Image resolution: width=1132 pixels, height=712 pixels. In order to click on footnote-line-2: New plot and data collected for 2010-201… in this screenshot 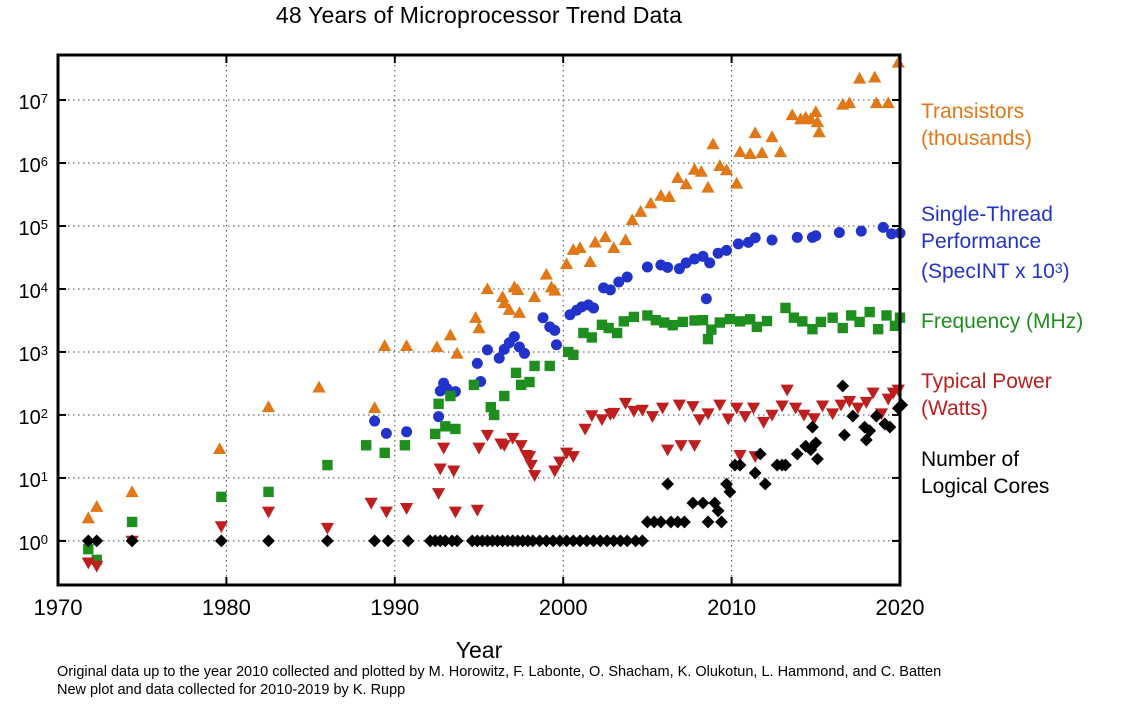, I will do `click(231, 689)`.